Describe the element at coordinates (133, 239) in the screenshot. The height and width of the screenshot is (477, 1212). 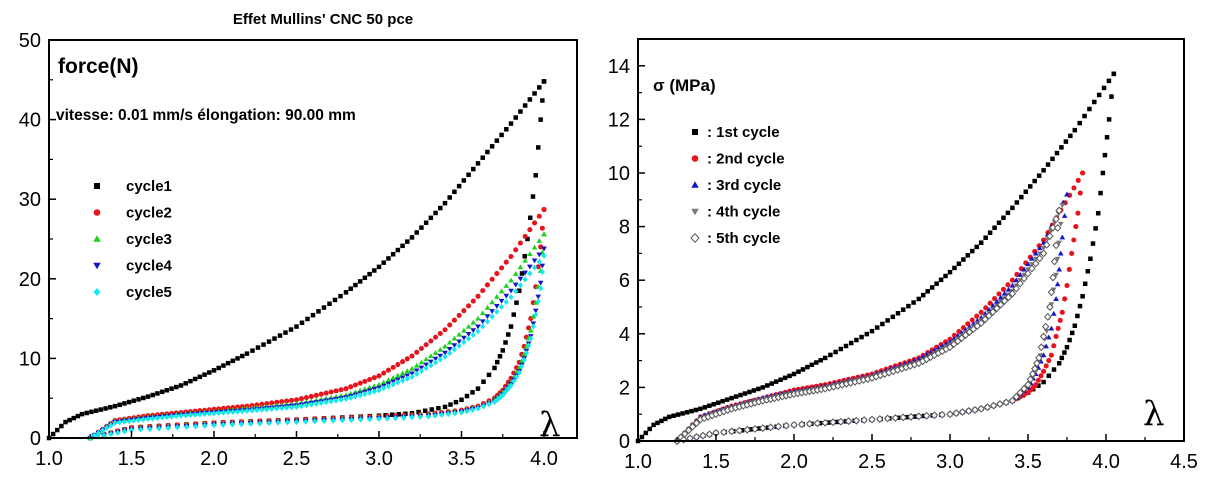
I see `legend: cycle1 cycle2 cycle3 cycle4 cycle5` at that location.